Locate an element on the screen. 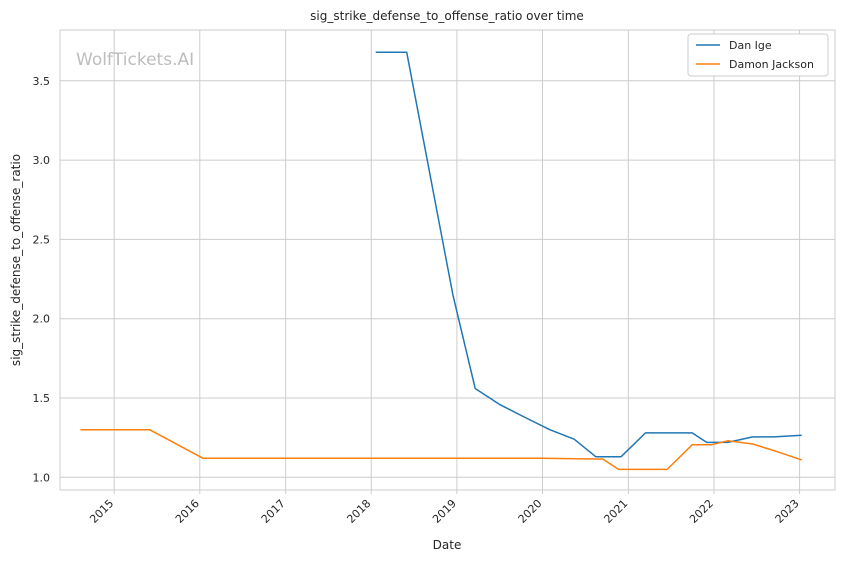 This screenshot has width=844, height=561. y-ticks: 1.0 1.5 2.0 2.5 3.0 3.5 is located at coordinates (42, 280).